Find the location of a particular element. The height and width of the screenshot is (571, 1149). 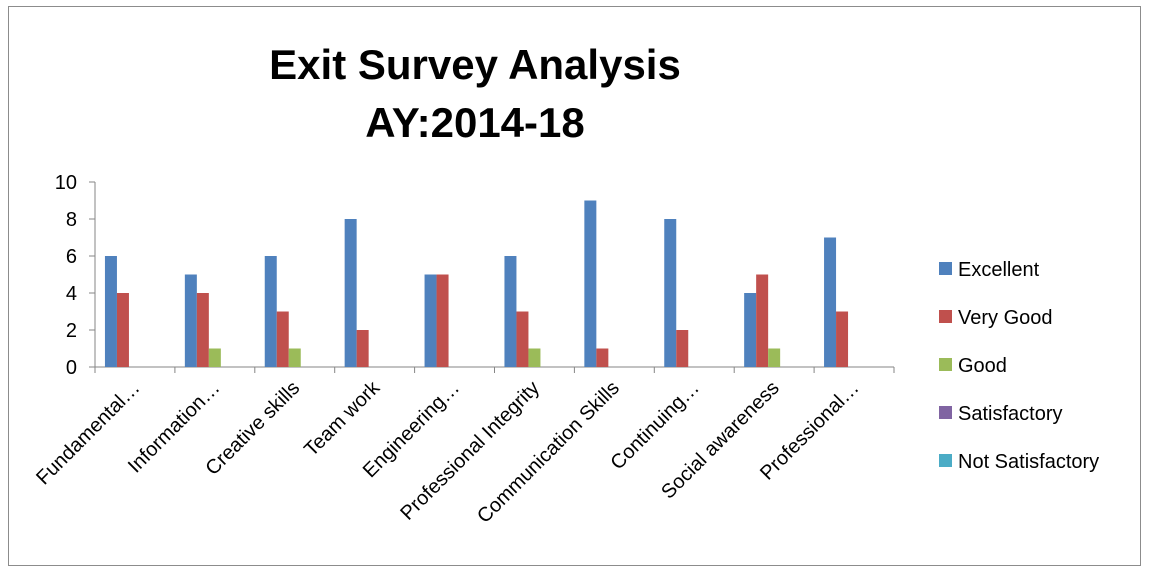

y-tick-label: 0 is located at coordinates (71, 368).